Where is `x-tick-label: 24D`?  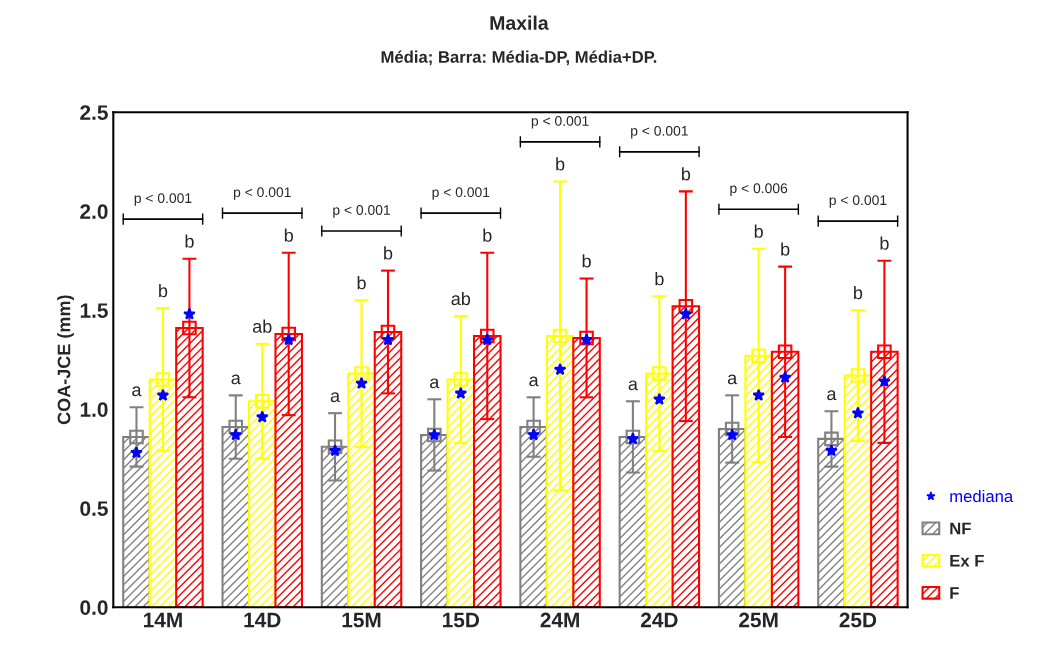 x-tick-label: 24D is located at coordinates (659, 620).